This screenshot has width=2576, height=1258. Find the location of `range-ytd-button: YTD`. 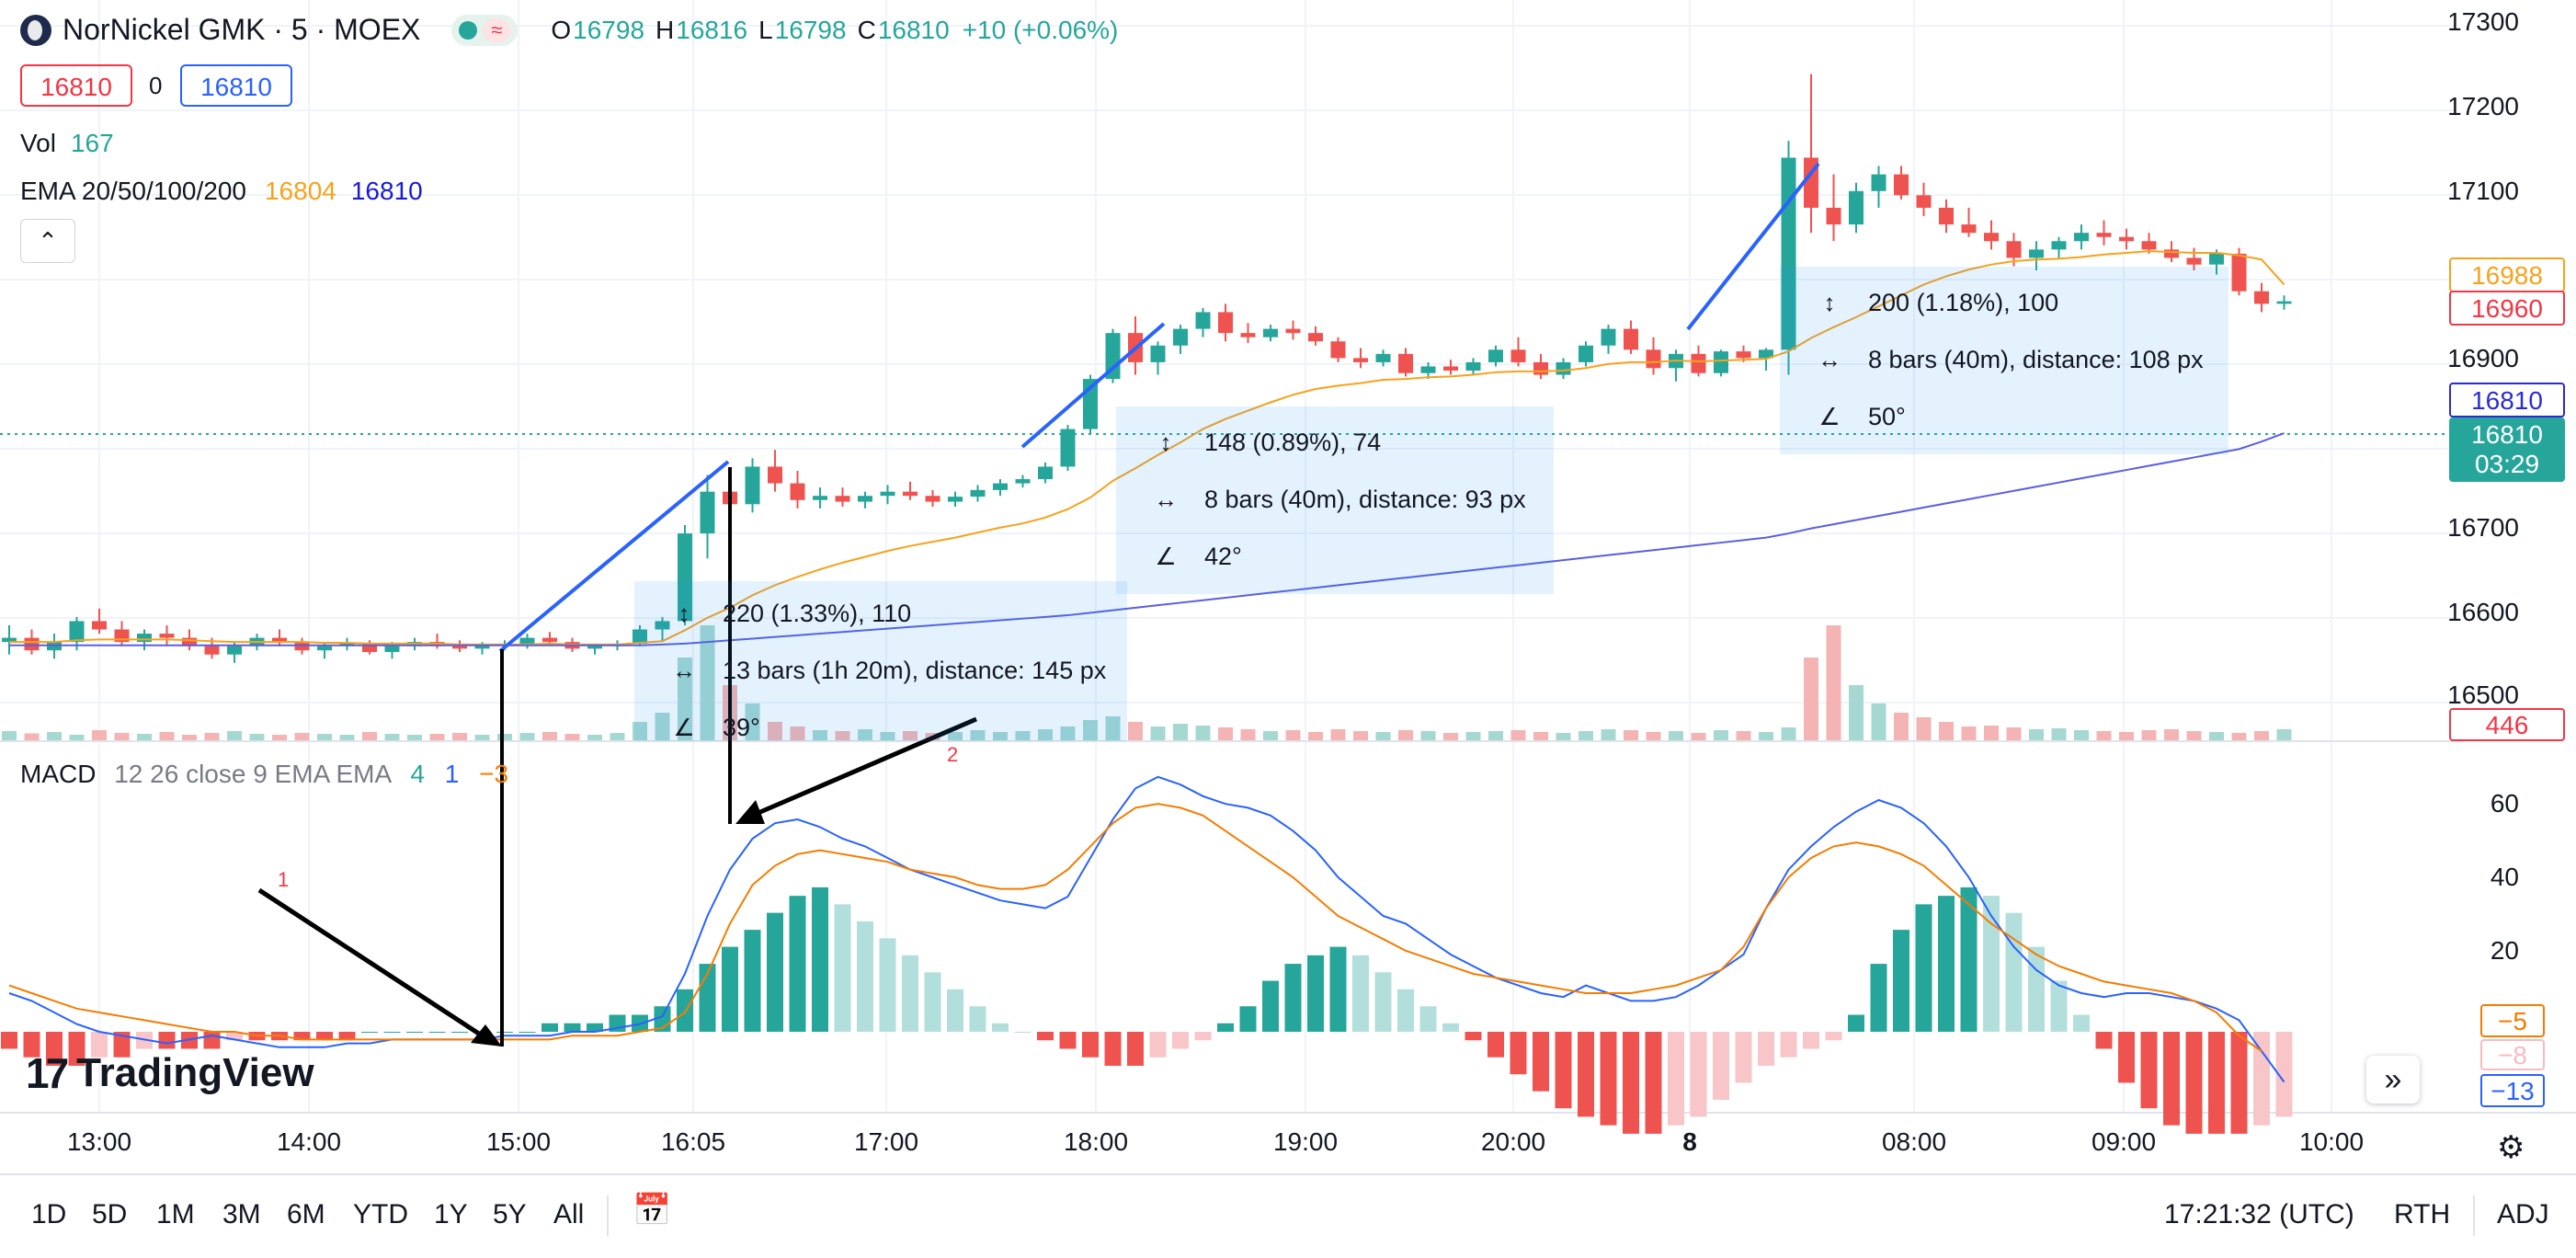

range-ytd-button: YTD is located at coordinates (380, 1214).